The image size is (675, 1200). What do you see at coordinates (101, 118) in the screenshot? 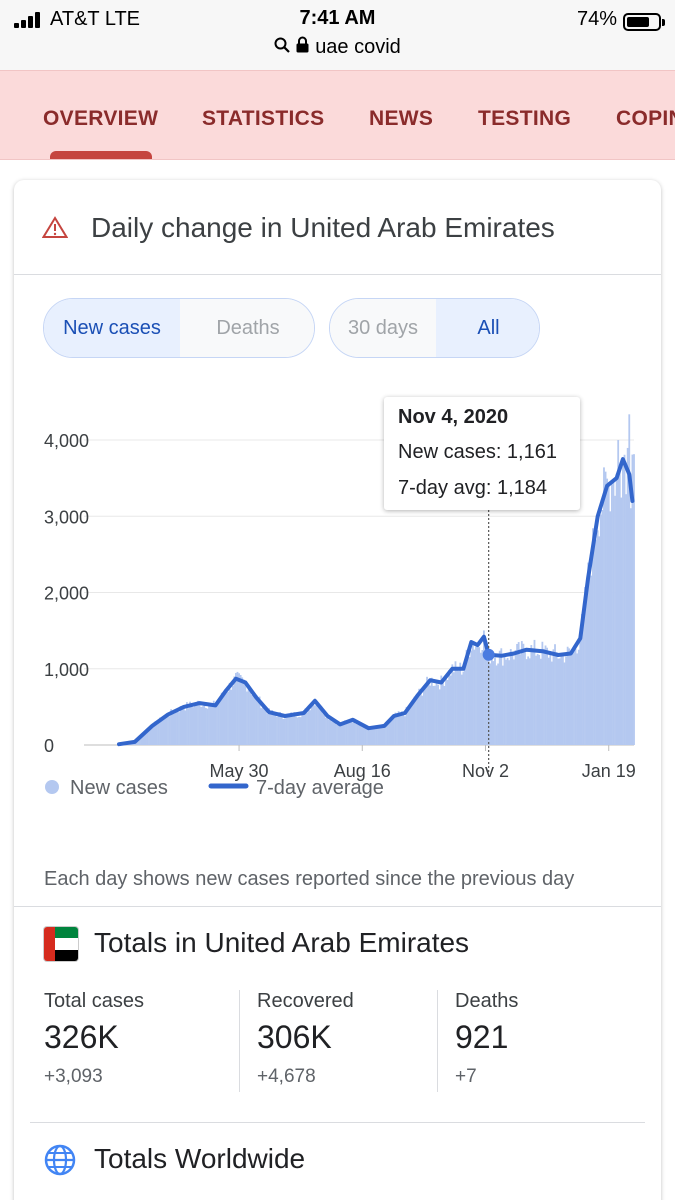
I see `tab-overview: OVERVIEW` at bounding box center [101, 118].